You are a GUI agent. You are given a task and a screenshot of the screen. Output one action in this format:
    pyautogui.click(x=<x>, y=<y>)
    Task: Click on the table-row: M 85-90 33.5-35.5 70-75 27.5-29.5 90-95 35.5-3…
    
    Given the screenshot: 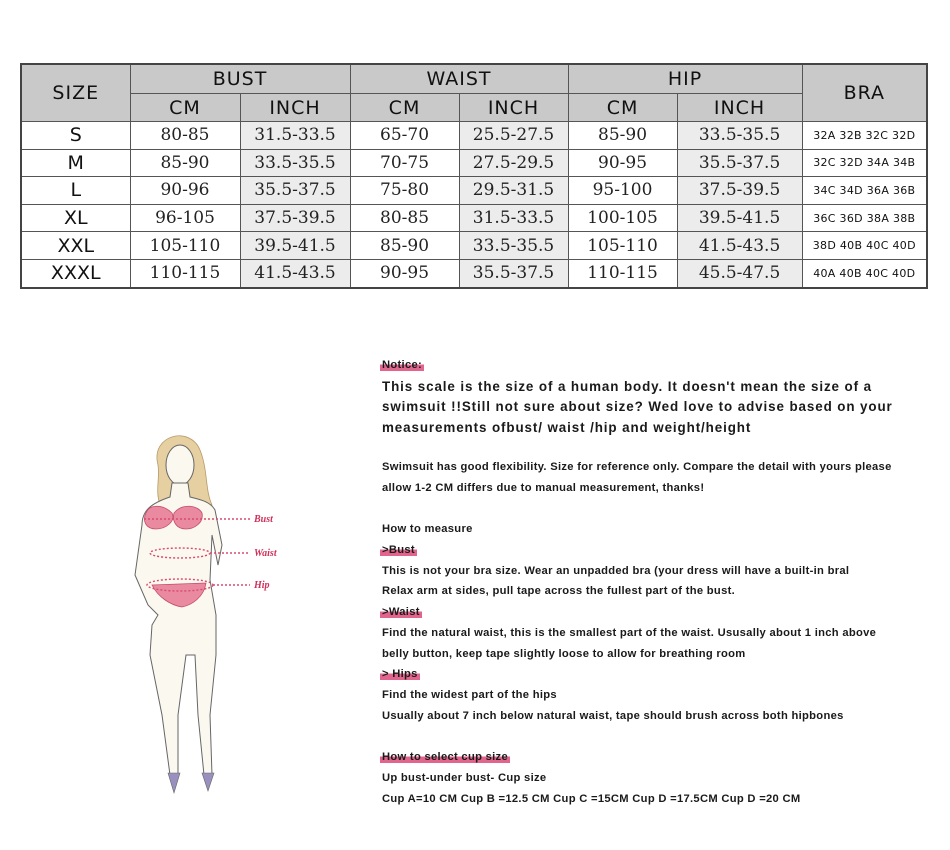 What is the action you would take?
    pyautogui.click(x=474, y=163)
    